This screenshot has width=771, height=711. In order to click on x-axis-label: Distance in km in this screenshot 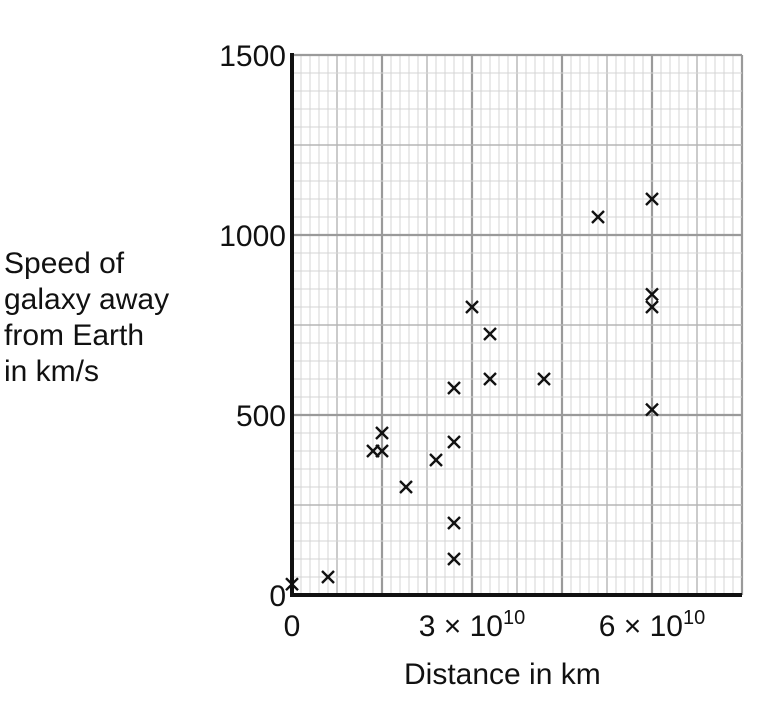, I will do `click(502, 674)`.